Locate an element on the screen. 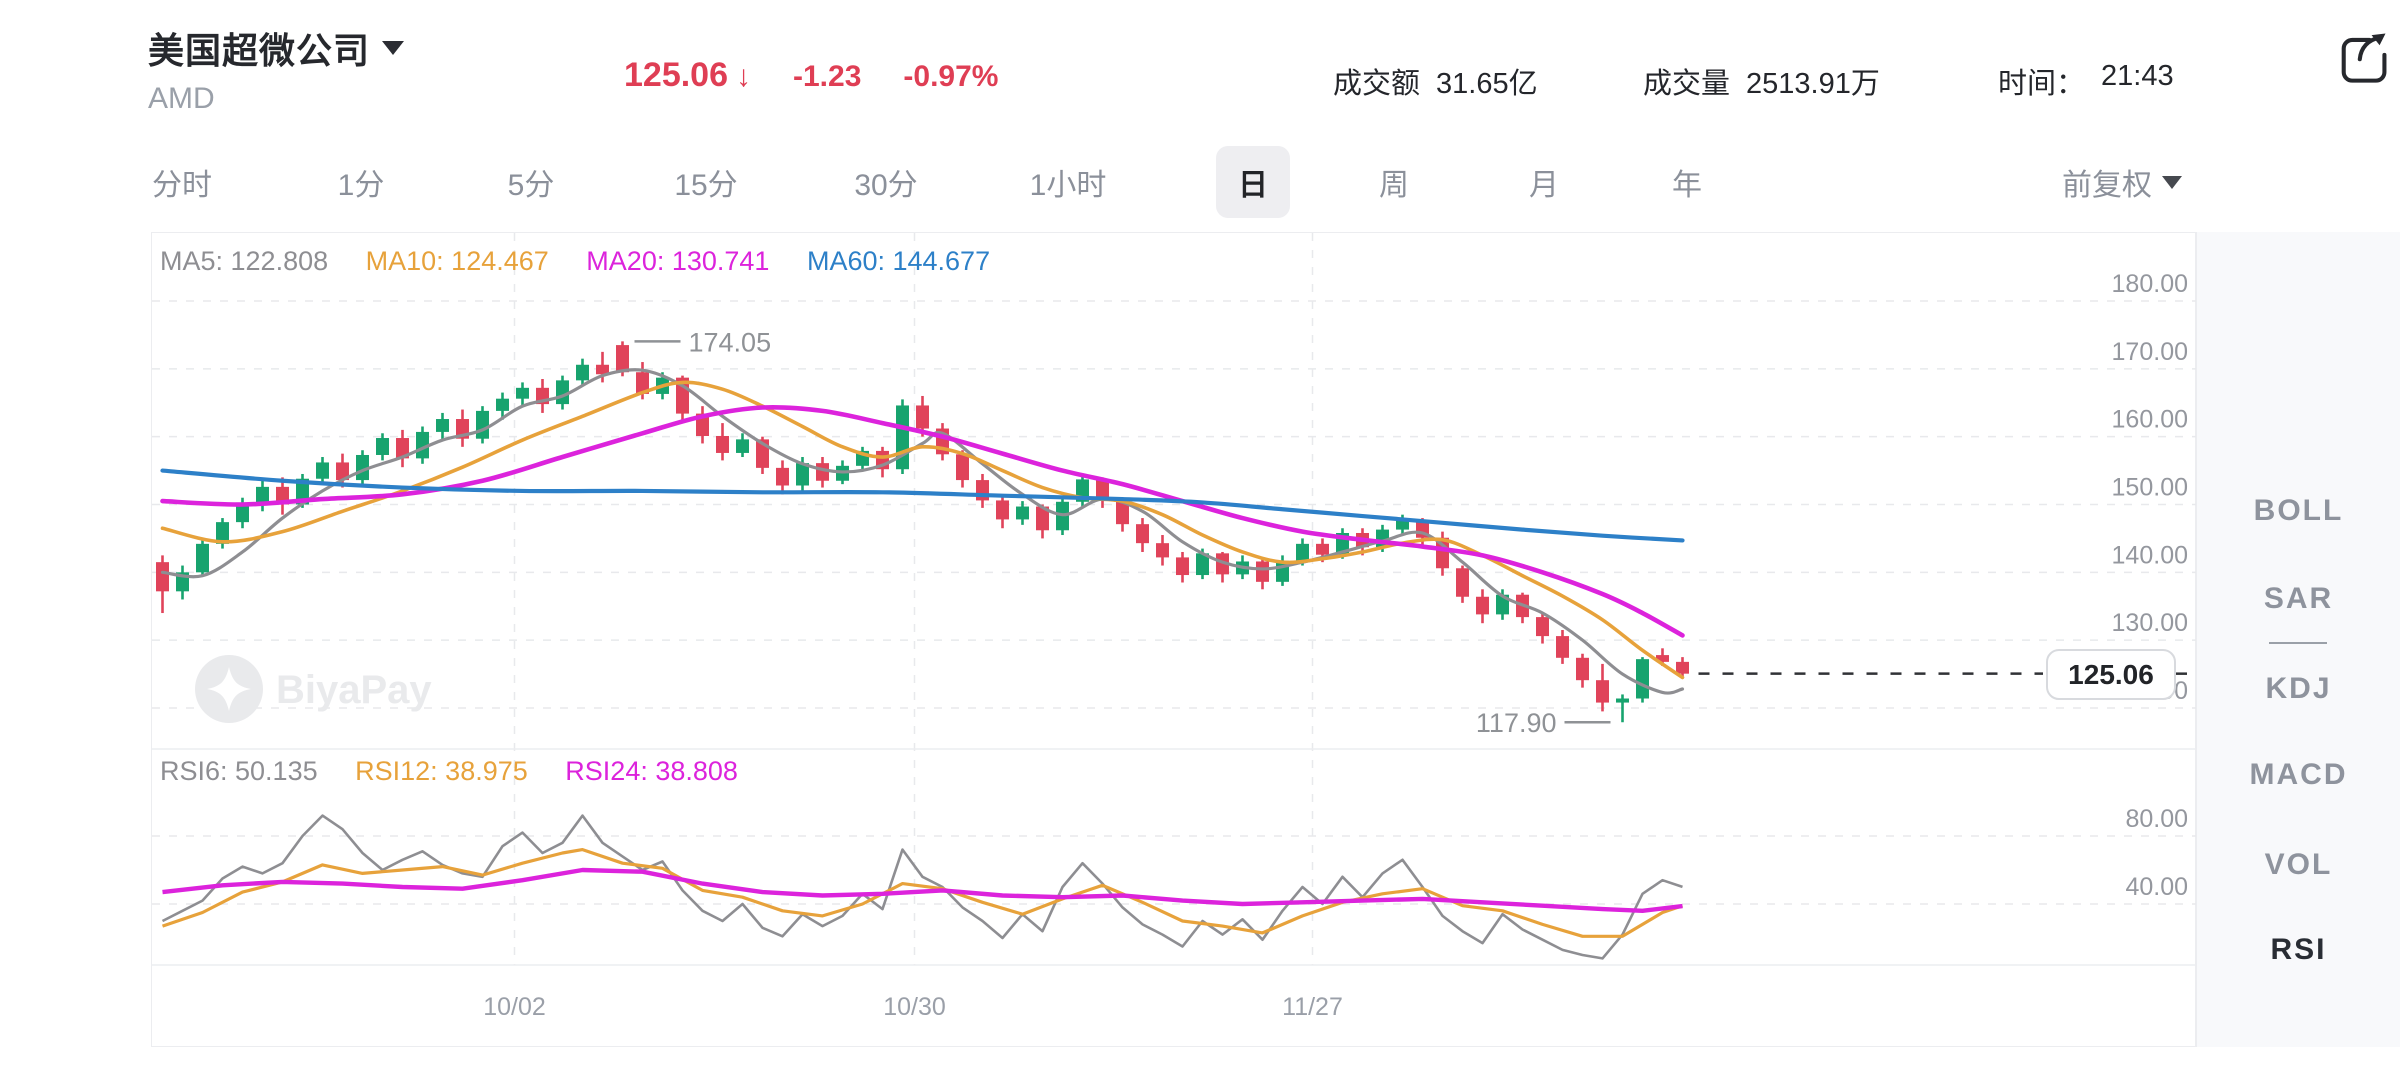 Image resolution: width=2400 pixels, height=1080 pixels. arrow-down-icon: ↓ is located at coordinates (743, 76).